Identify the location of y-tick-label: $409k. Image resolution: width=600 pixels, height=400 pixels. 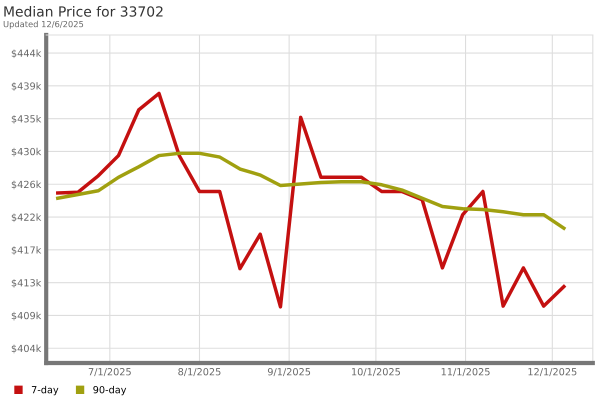
(27, 316).